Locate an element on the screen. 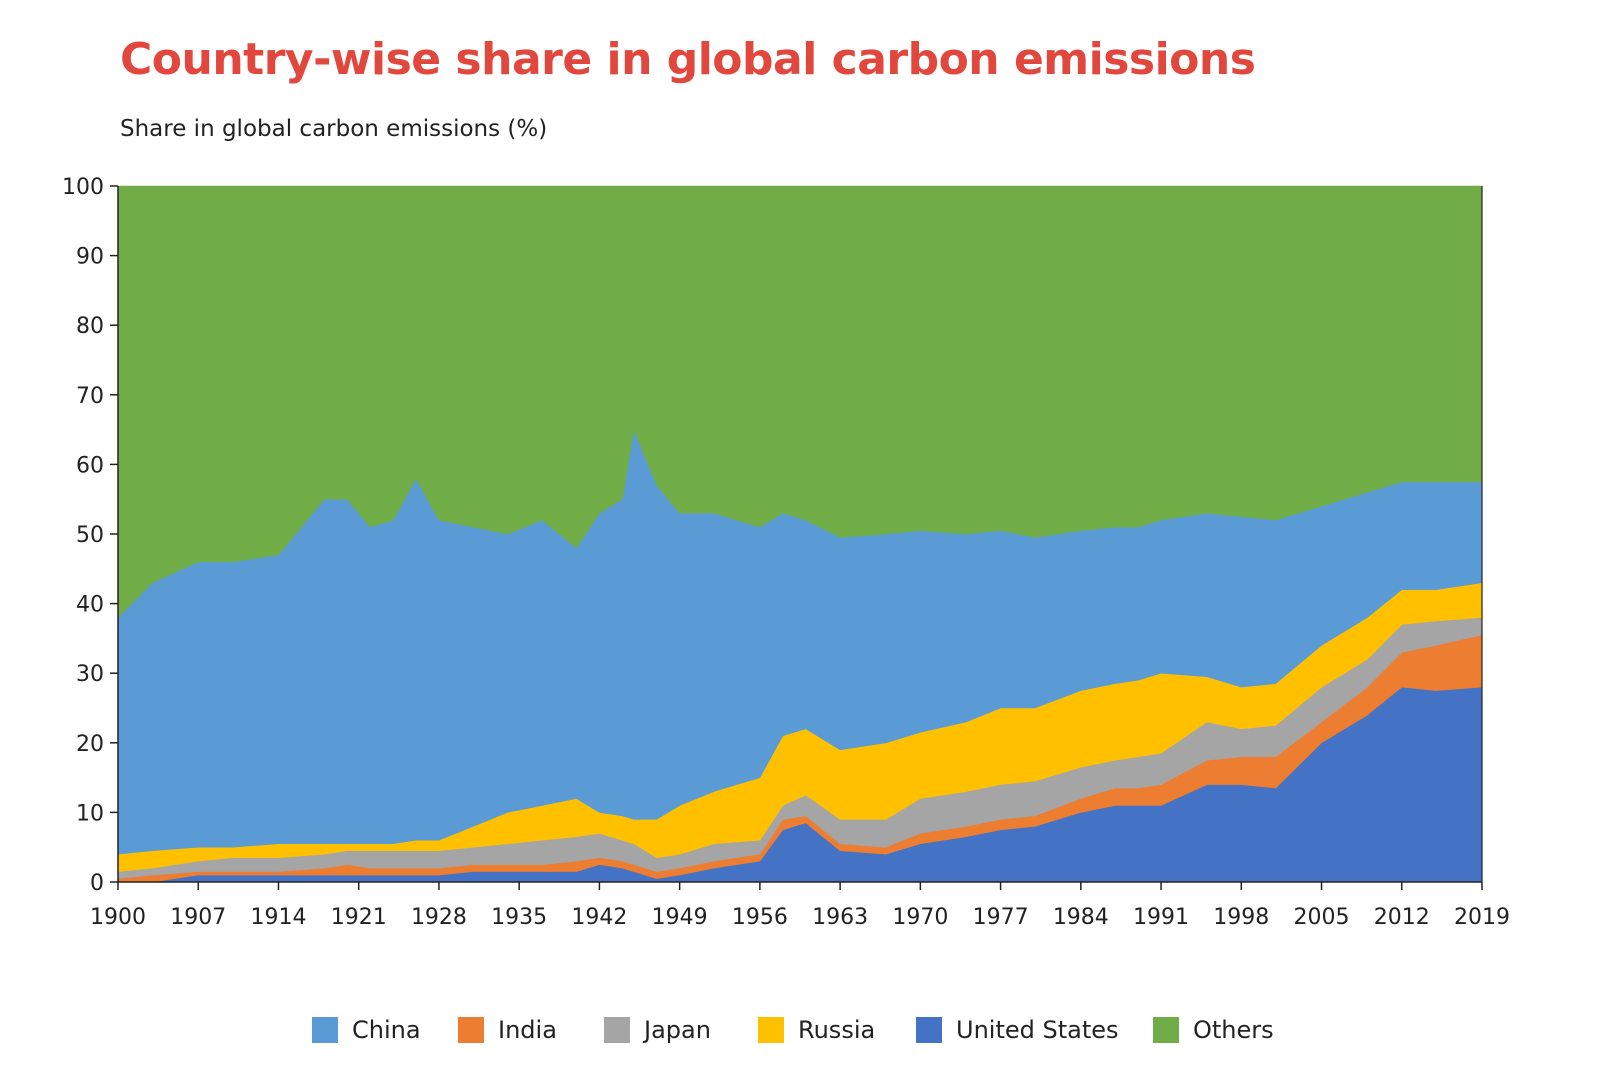  legend-item-russia: Russia is located at coordinates (816, 1030).